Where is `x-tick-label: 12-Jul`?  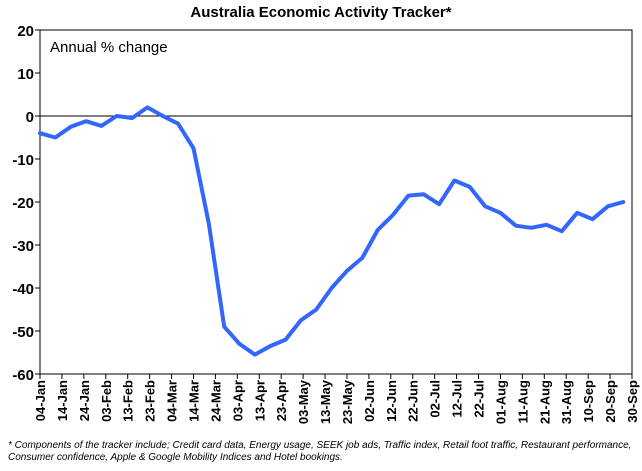
x-tick-label: 12-Jul is located at coordinates (457, 399).